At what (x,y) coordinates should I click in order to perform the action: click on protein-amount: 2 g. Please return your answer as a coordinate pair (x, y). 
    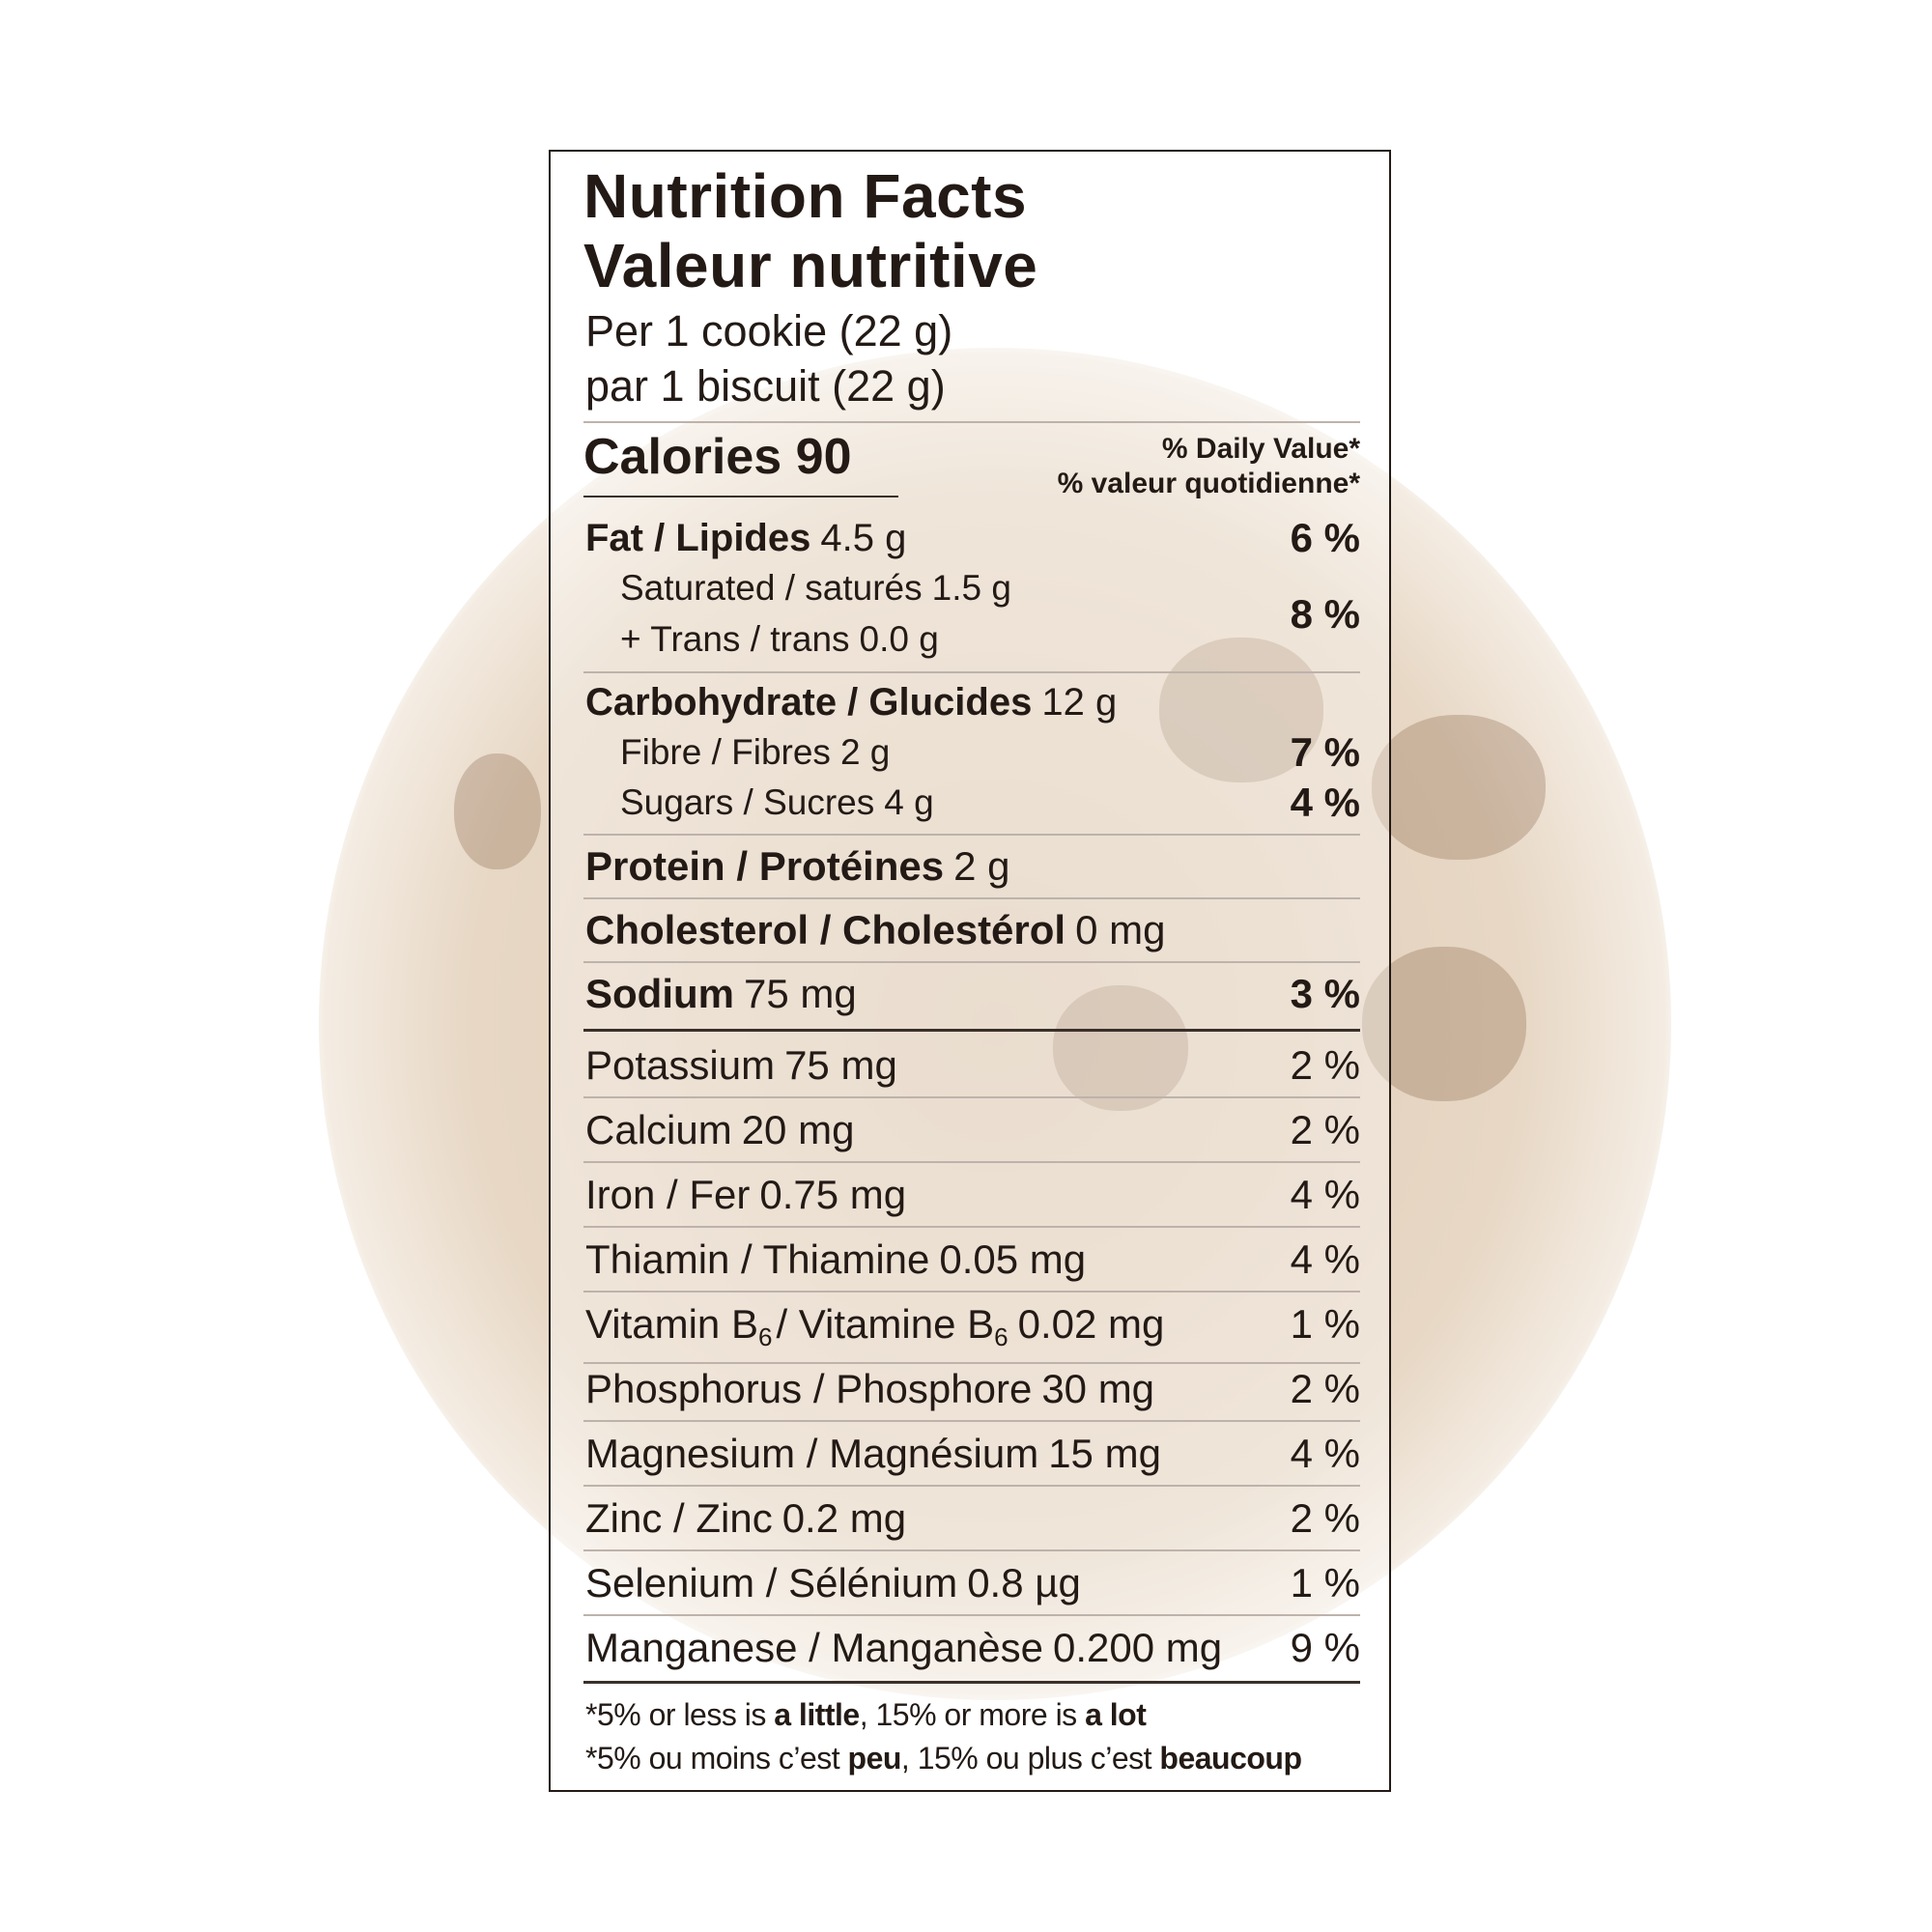
    Looking at the image, I should click on (981, 866).